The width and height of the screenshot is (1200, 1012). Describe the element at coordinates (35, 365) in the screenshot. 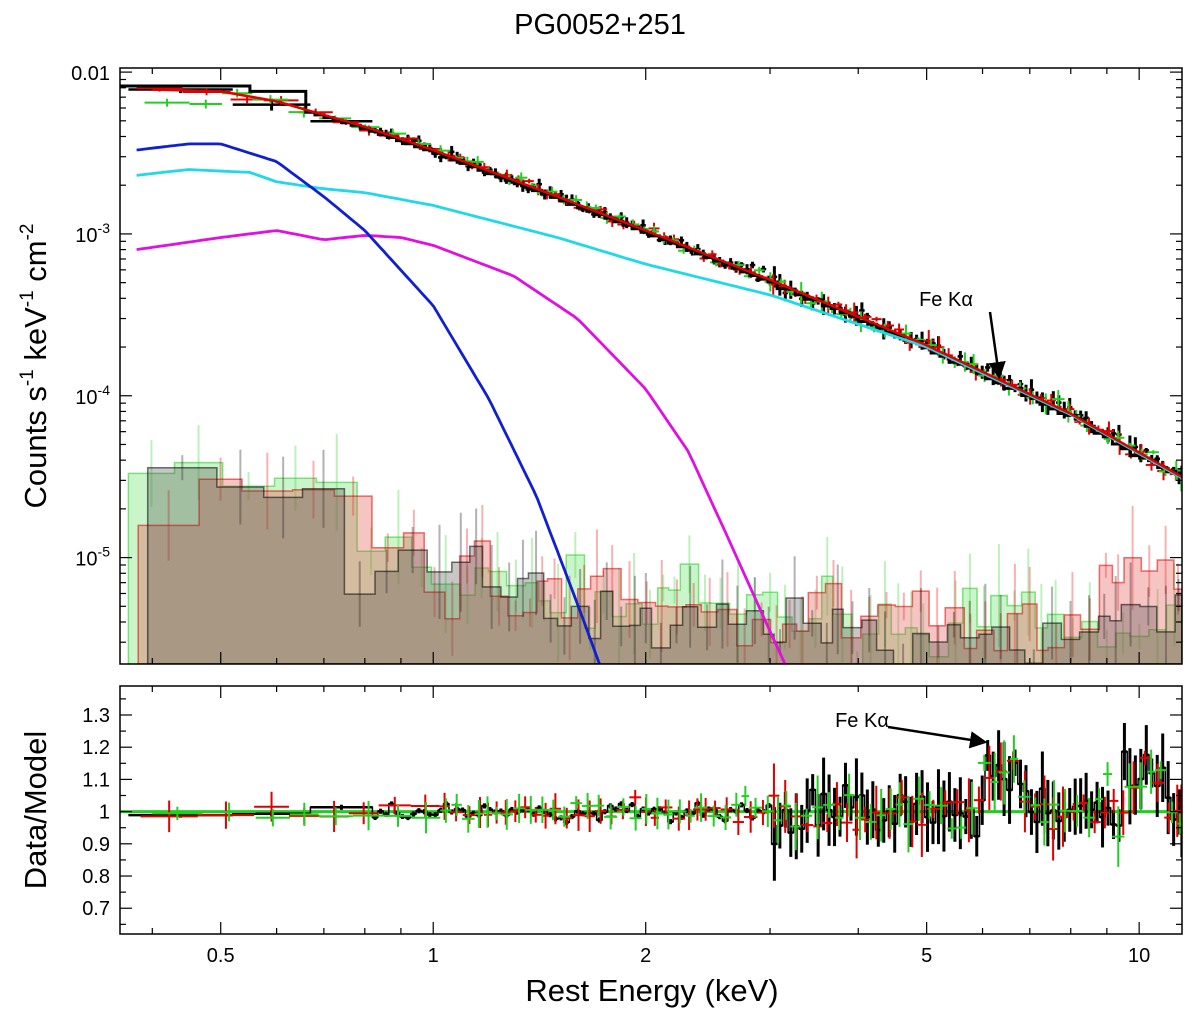

I see `spectrum-y-axis-label: Counts s-1 keV-1 cm-2` at that location.